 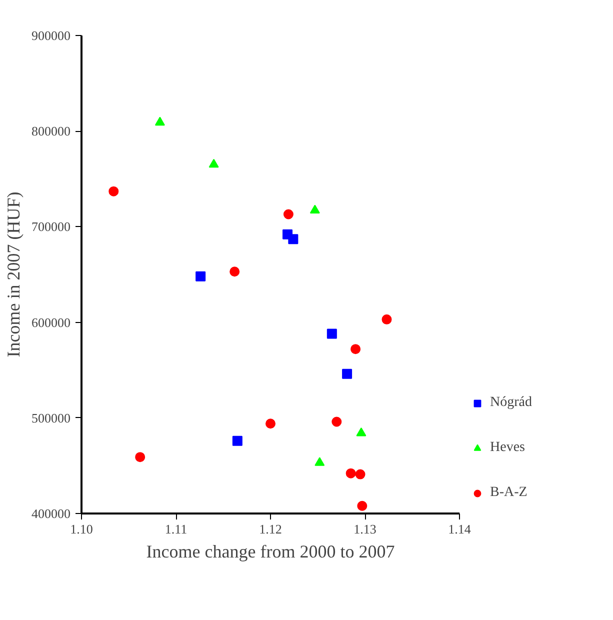 I want to click on y-tick-label: 700000, so click(x=51, y=226).